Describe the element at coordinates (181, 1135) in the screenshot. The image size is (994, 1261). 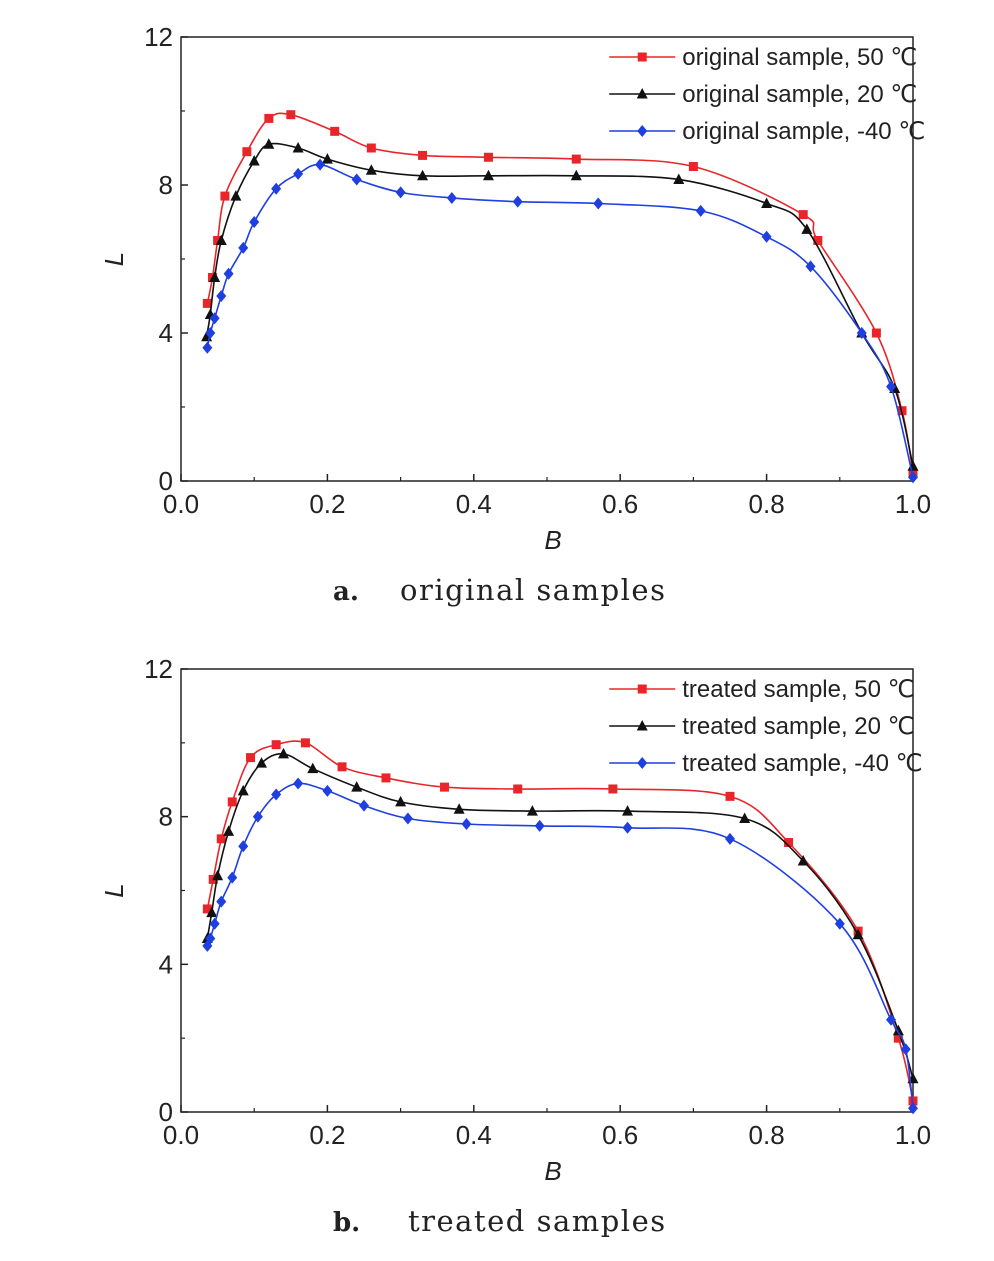
I see `x-tick-label: 0.0` at that location.